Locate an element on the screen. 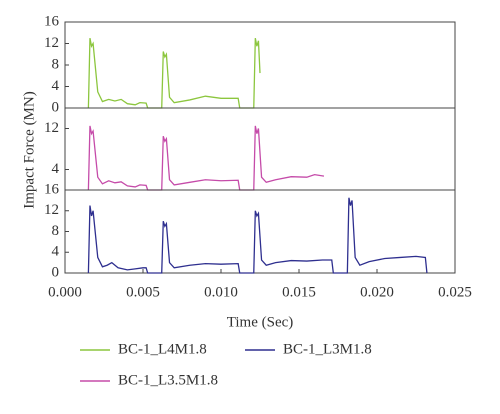  x-tick-label: 0.025 is located at coordinates (455, 292).